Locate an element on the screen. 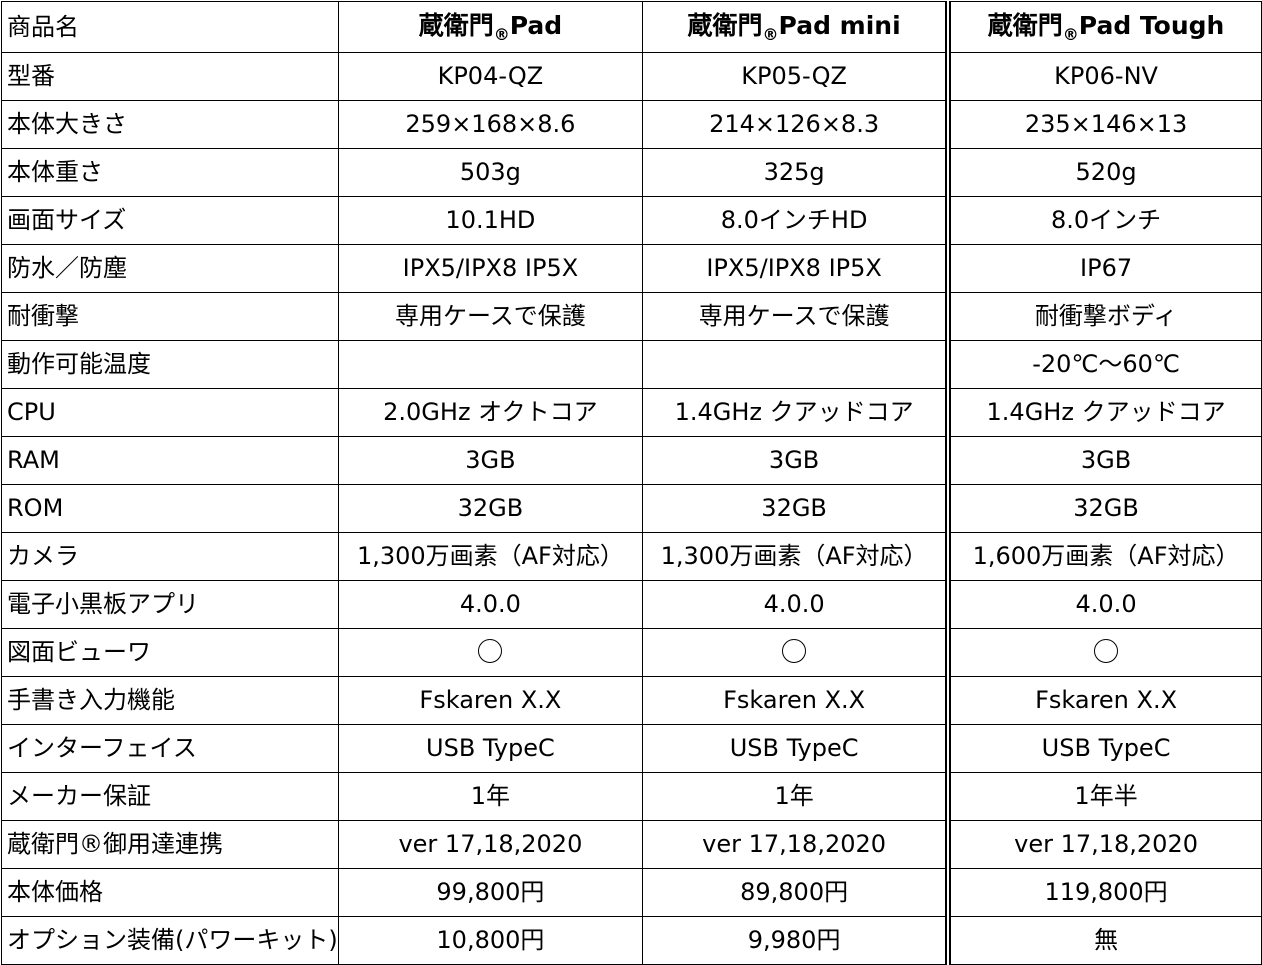  product-name-pad: 蔵衛門®Pad is located at coordinates (490, 27).